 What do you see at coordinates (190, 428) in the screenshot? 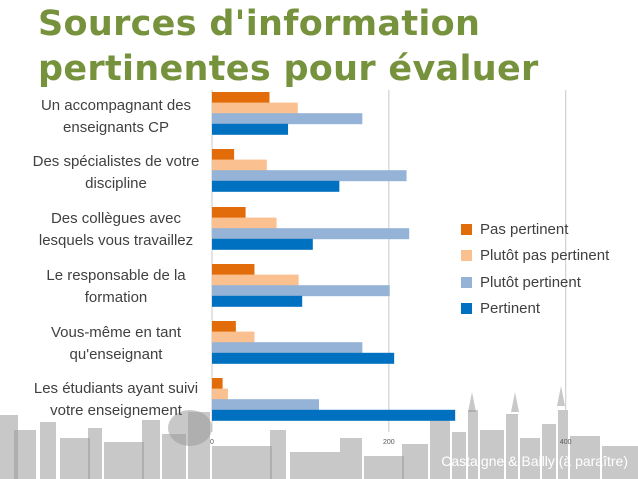
I see `skyline-dome` at bounding box center [190, 428].